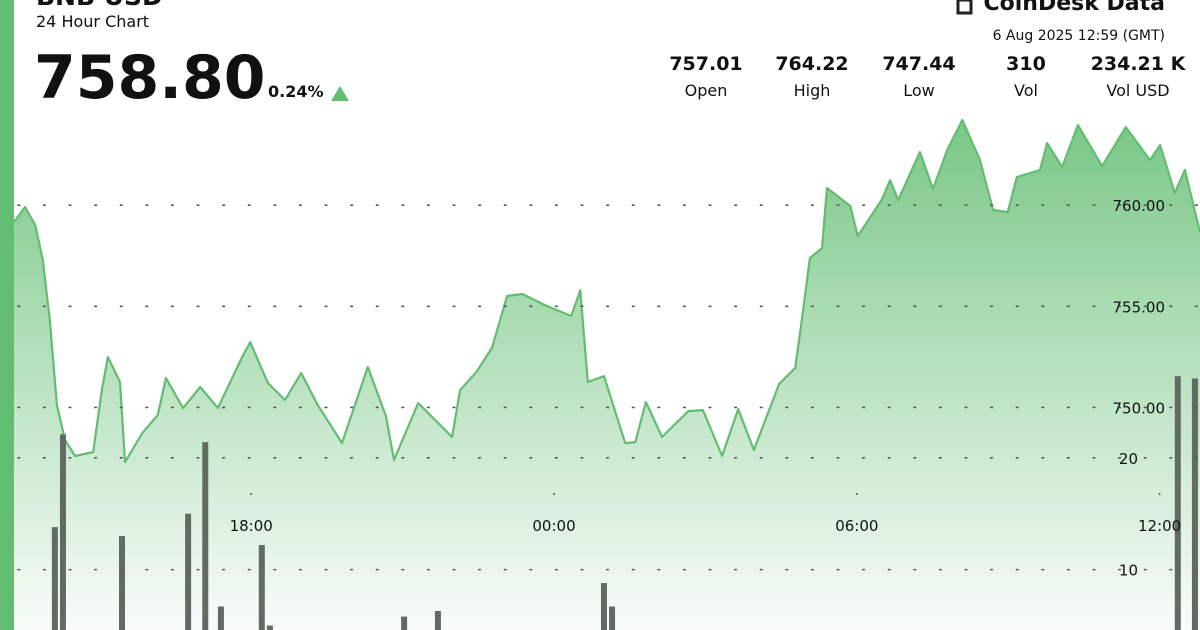  What do you see at coordinates (1137, 90) in the screenshot?
I see `stat-label: Vol USD` at bounding box center [1137, 90].